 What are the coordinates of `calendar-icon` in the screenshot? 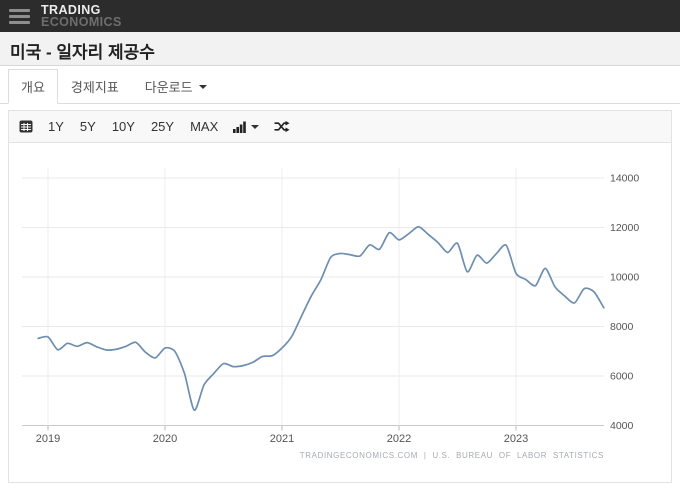 It's located at (26, 126).